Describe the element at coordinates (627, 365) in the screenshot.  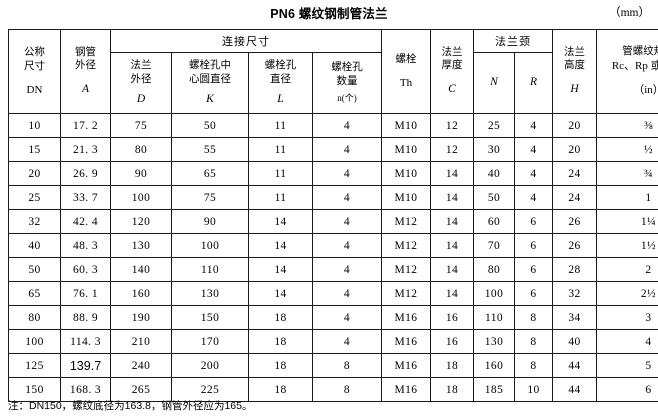
I see `cell-thread-spec: 5` at that location.